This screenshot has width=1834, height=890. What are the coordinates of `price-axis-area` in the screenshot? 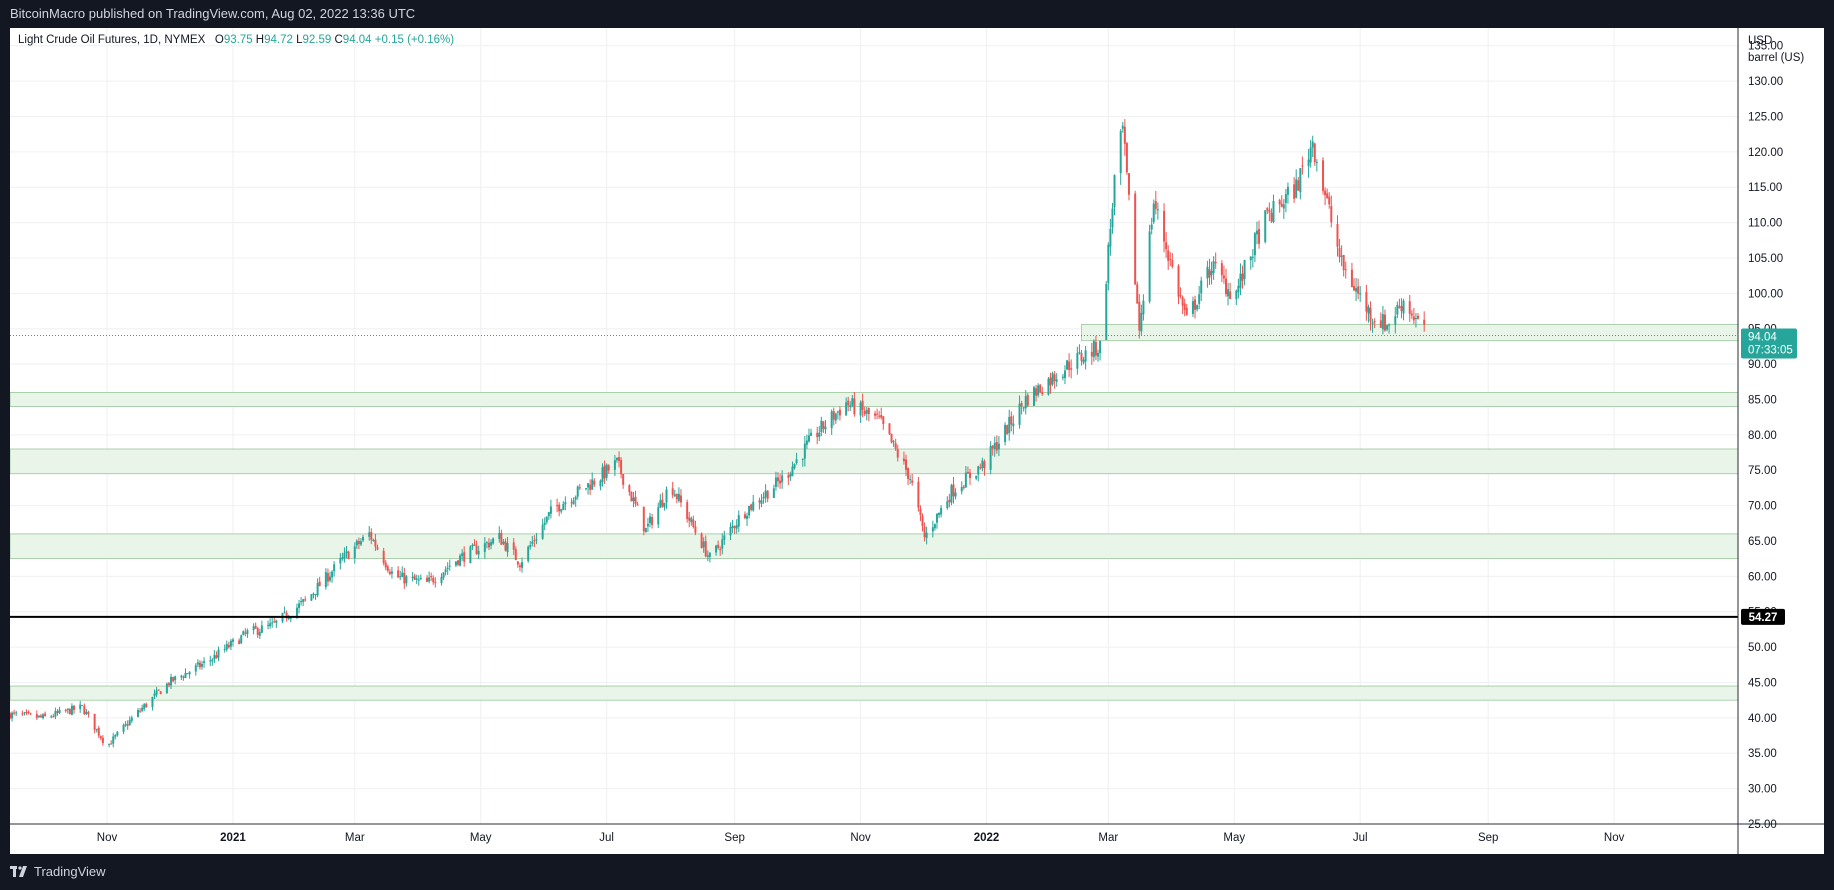 It's located at (1781, 441).